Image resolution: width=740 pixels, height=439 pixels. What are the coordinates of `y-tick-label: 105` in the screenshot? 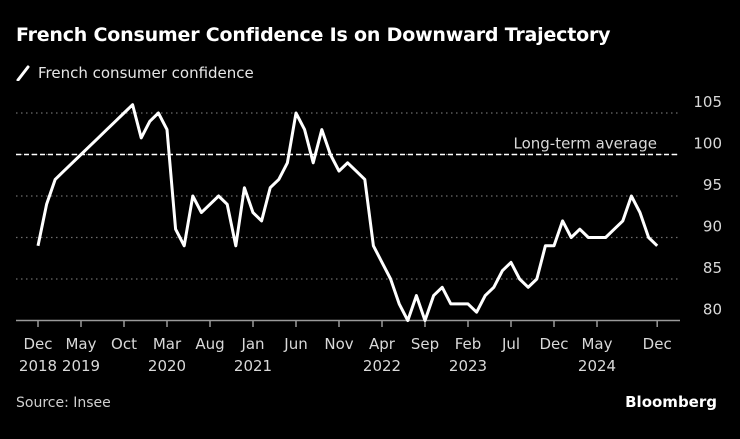 It's located at (707, 102).